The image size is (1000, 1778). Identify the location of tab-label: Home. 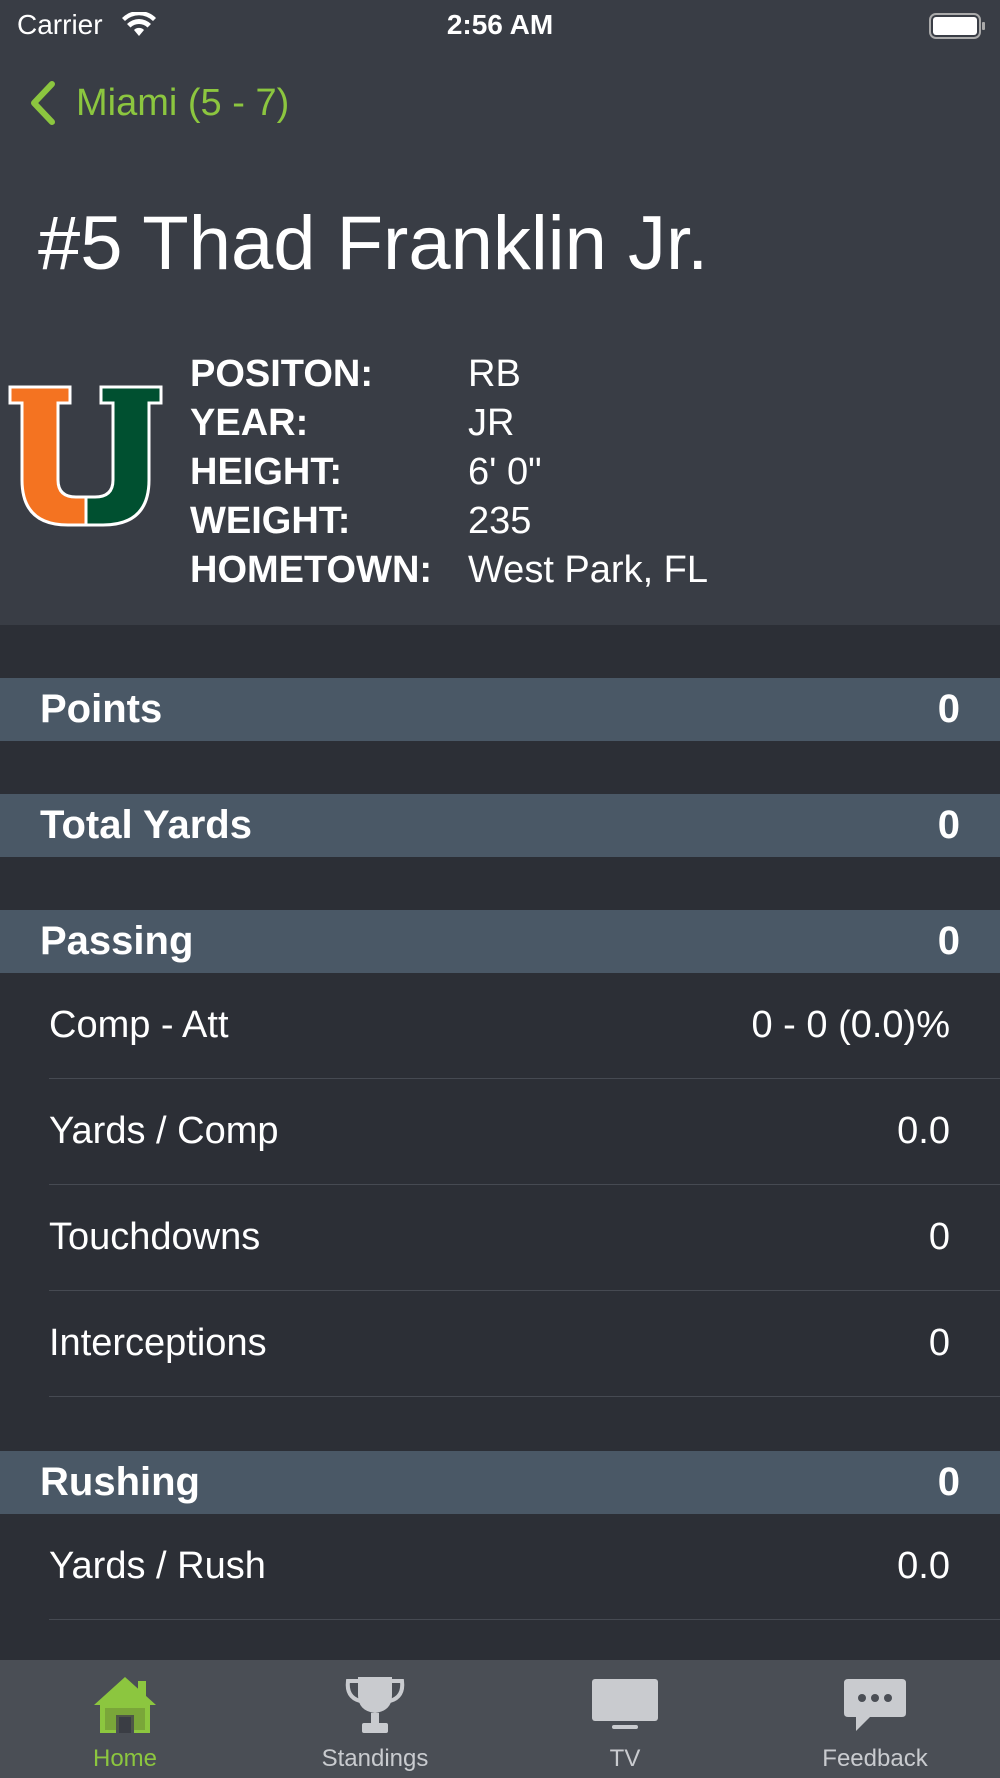
(125, 1758).